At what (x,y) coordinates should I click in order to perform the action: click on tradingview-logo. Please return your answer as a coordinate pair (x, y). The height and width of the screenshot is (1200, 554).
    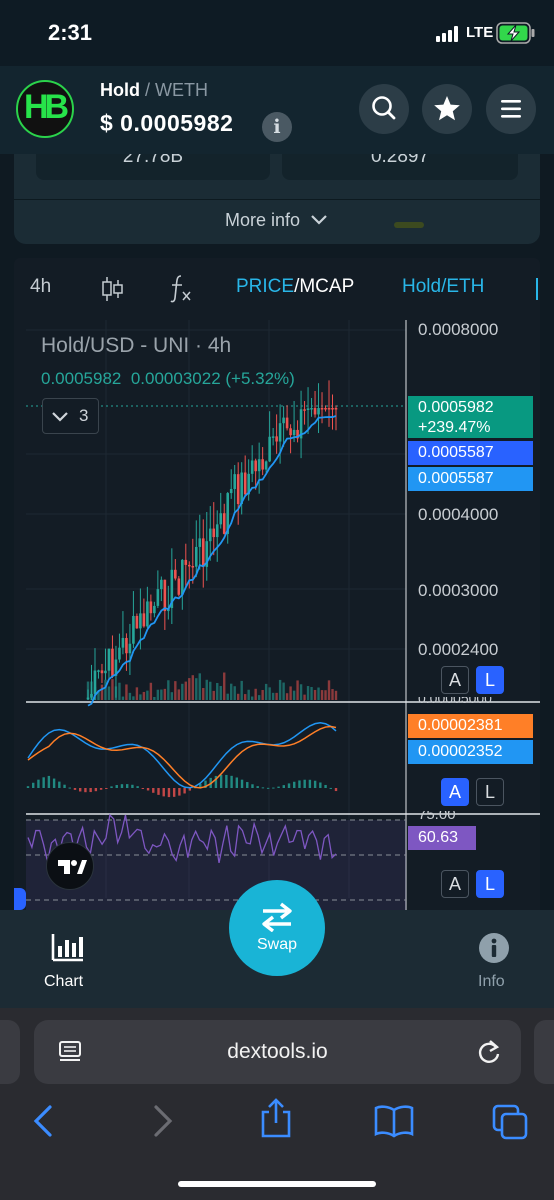
    Looking at the image, I should click on (70, 866).